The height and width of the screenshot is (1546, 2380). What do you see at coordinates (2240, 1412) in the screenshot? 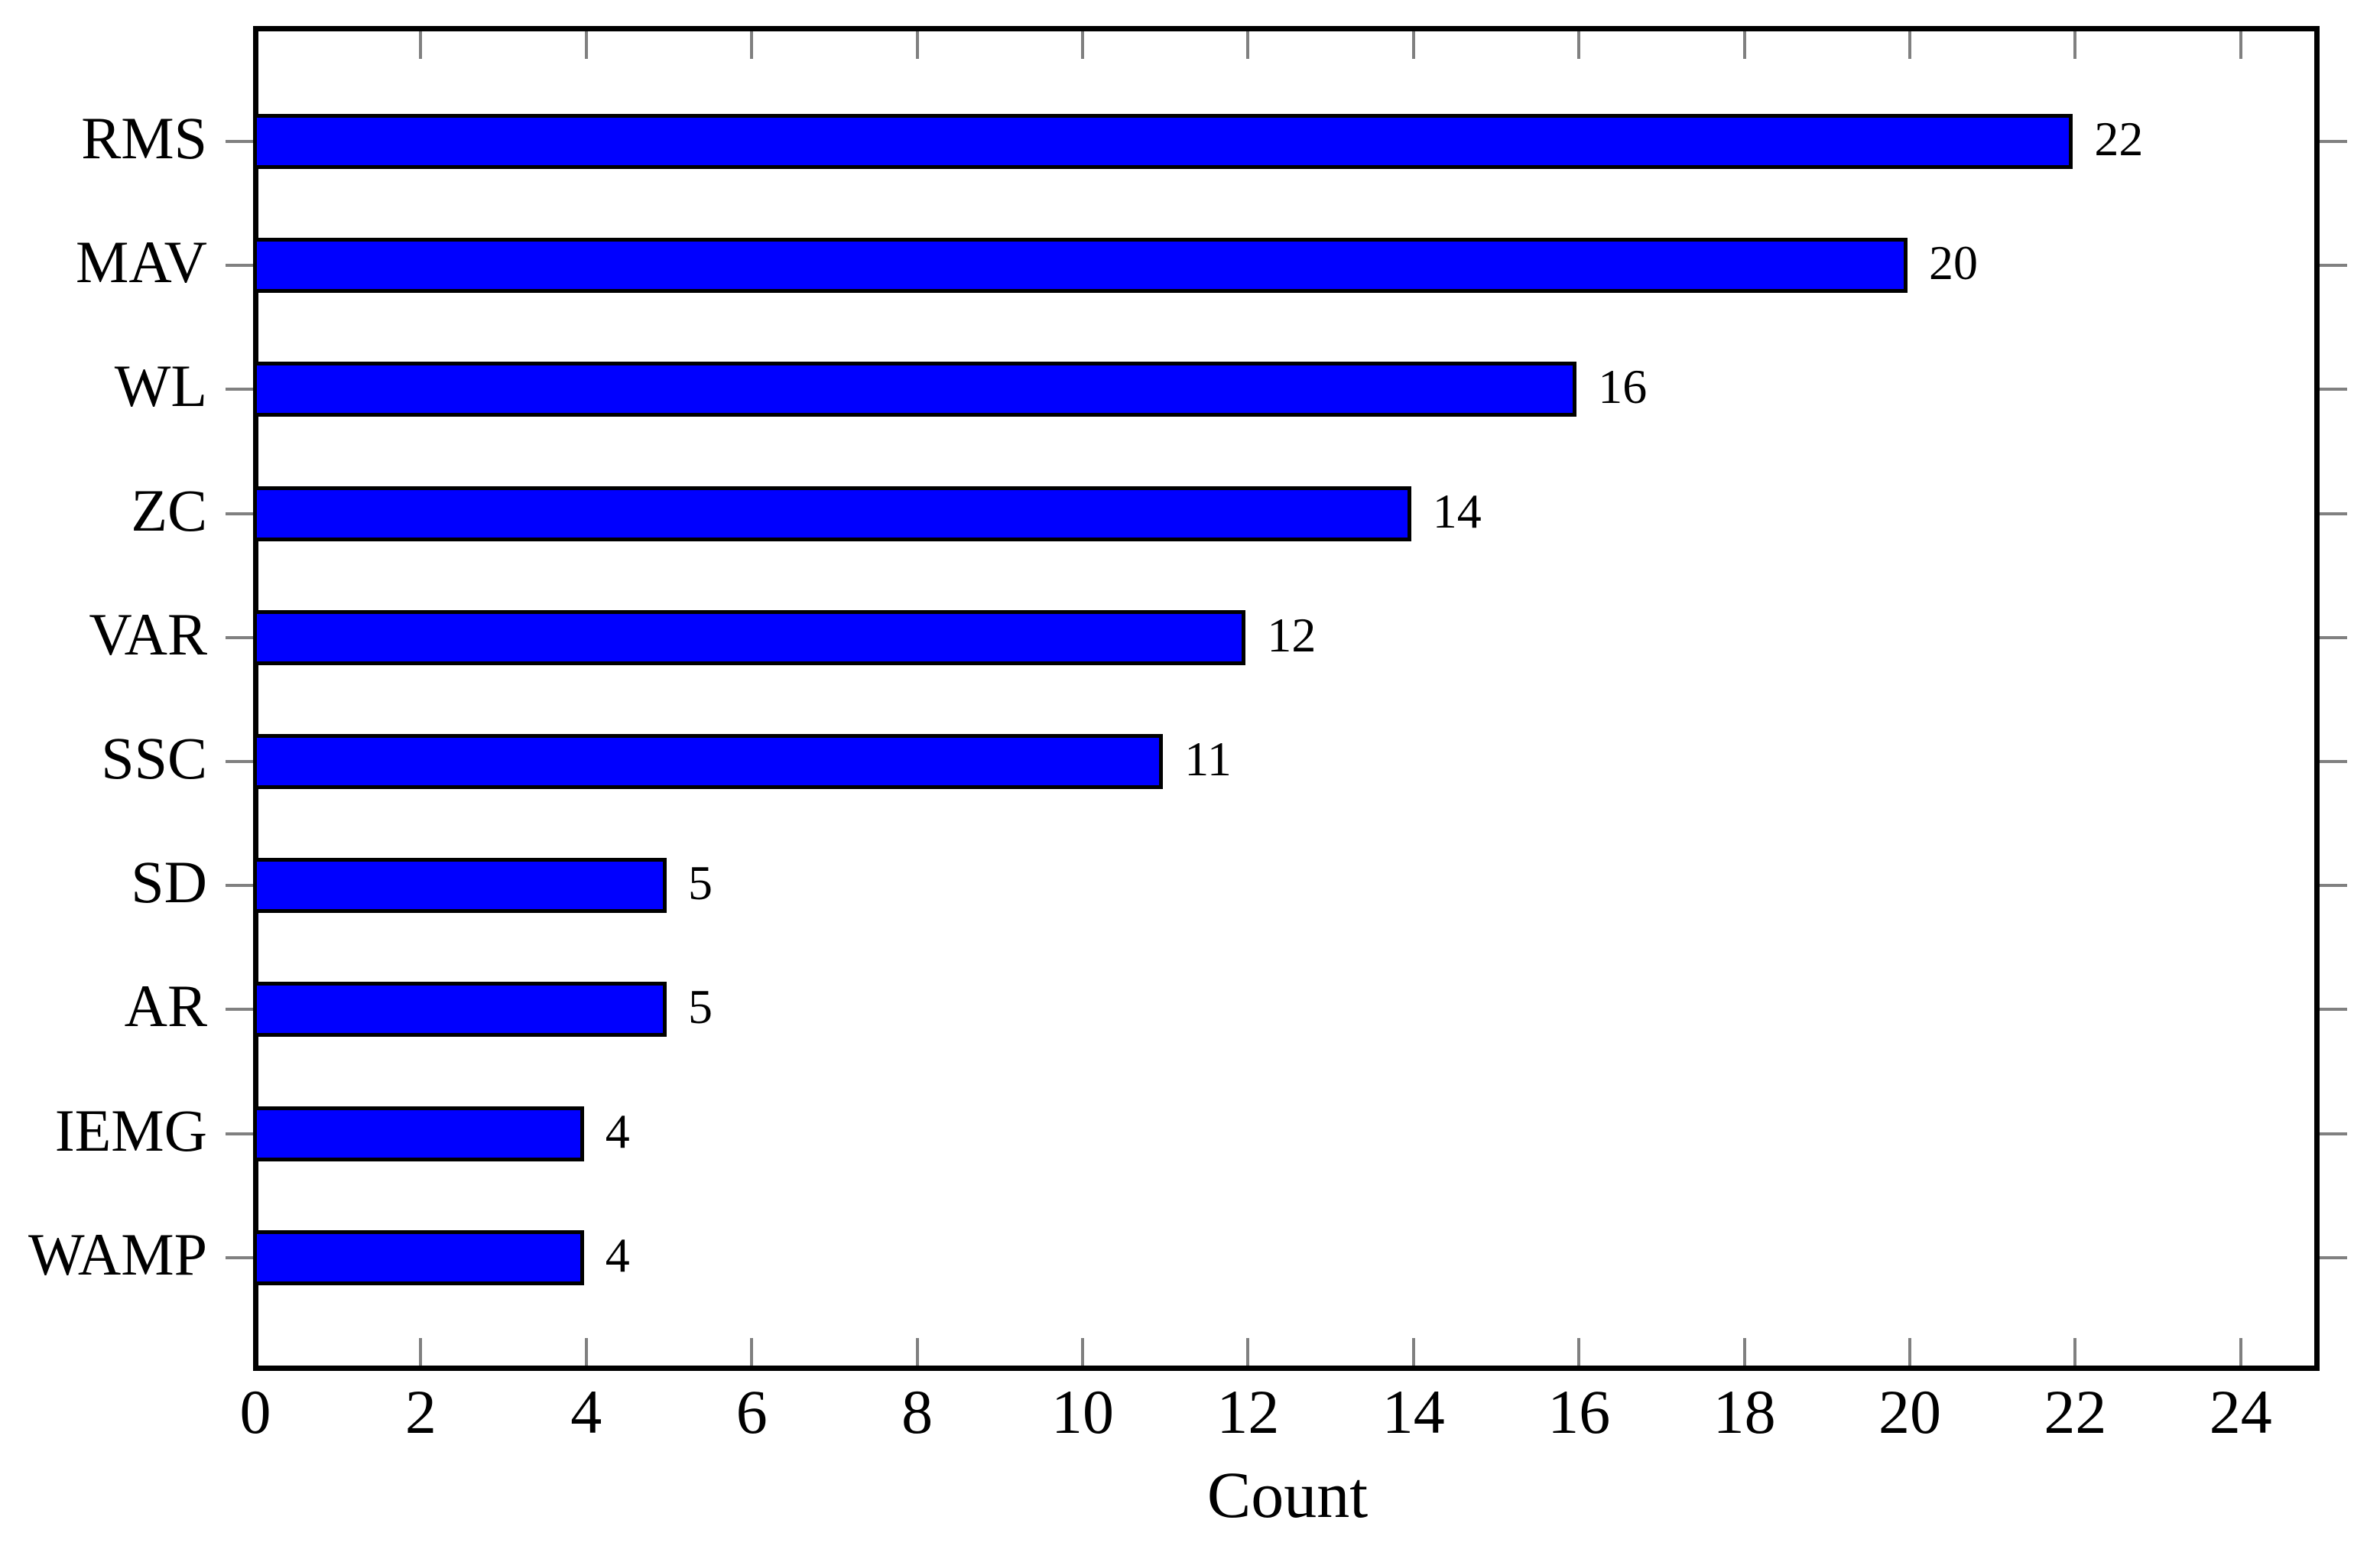
I see `x-tick-label: 24` at bounding box center [2240, 1412].